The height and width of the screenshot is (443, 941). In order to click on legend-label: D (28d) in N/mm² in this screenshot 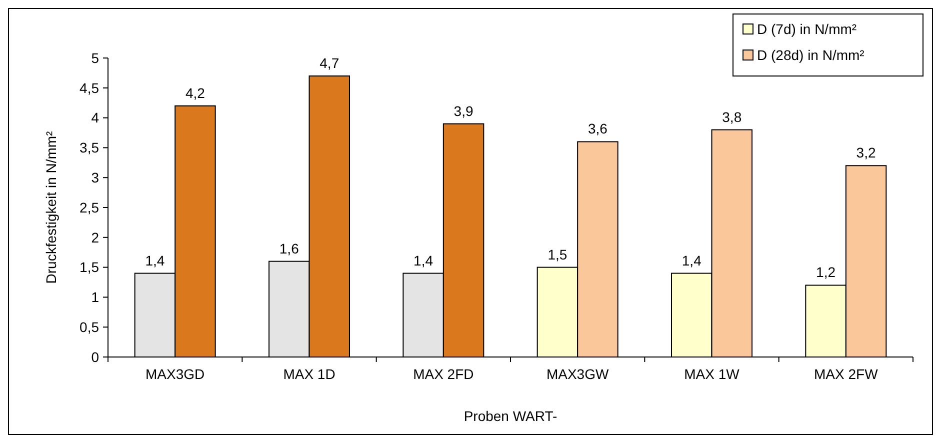, I will do `click(811, 54)`.